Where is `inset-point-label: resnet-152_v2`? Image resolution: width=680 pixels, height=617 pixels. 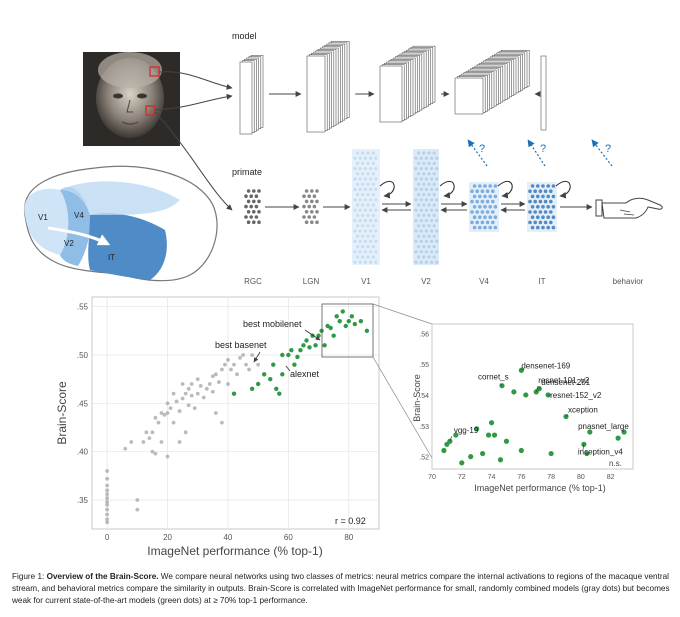 inset-point-label: resnet-152_v2 is located at coordinates (576, 395).